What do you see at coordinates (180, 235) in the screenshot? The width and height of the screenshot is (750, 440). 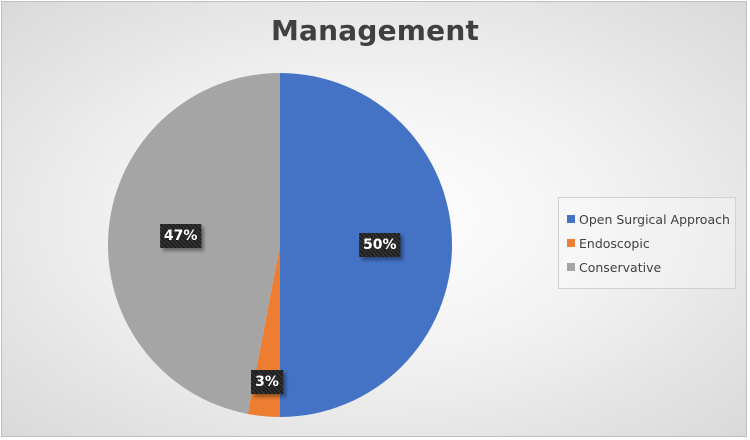 I see `data-label-conservative: 47%` at bounding box center [180, 235].